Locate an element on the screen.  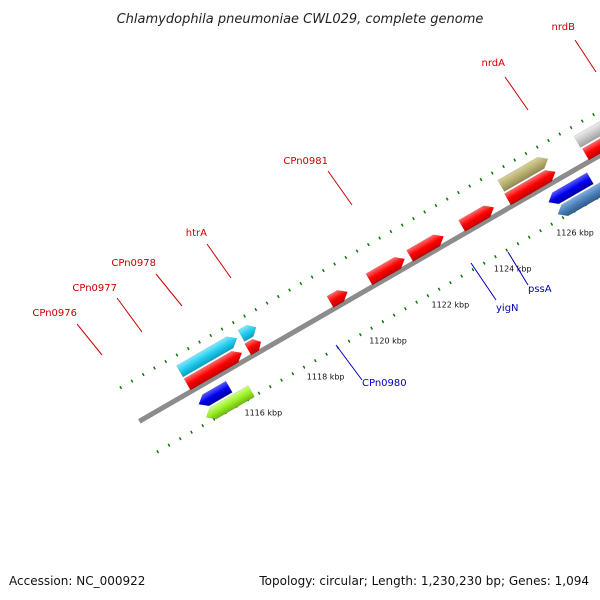
scale-label: 1118 kbp is located at coordinates (326, 376).